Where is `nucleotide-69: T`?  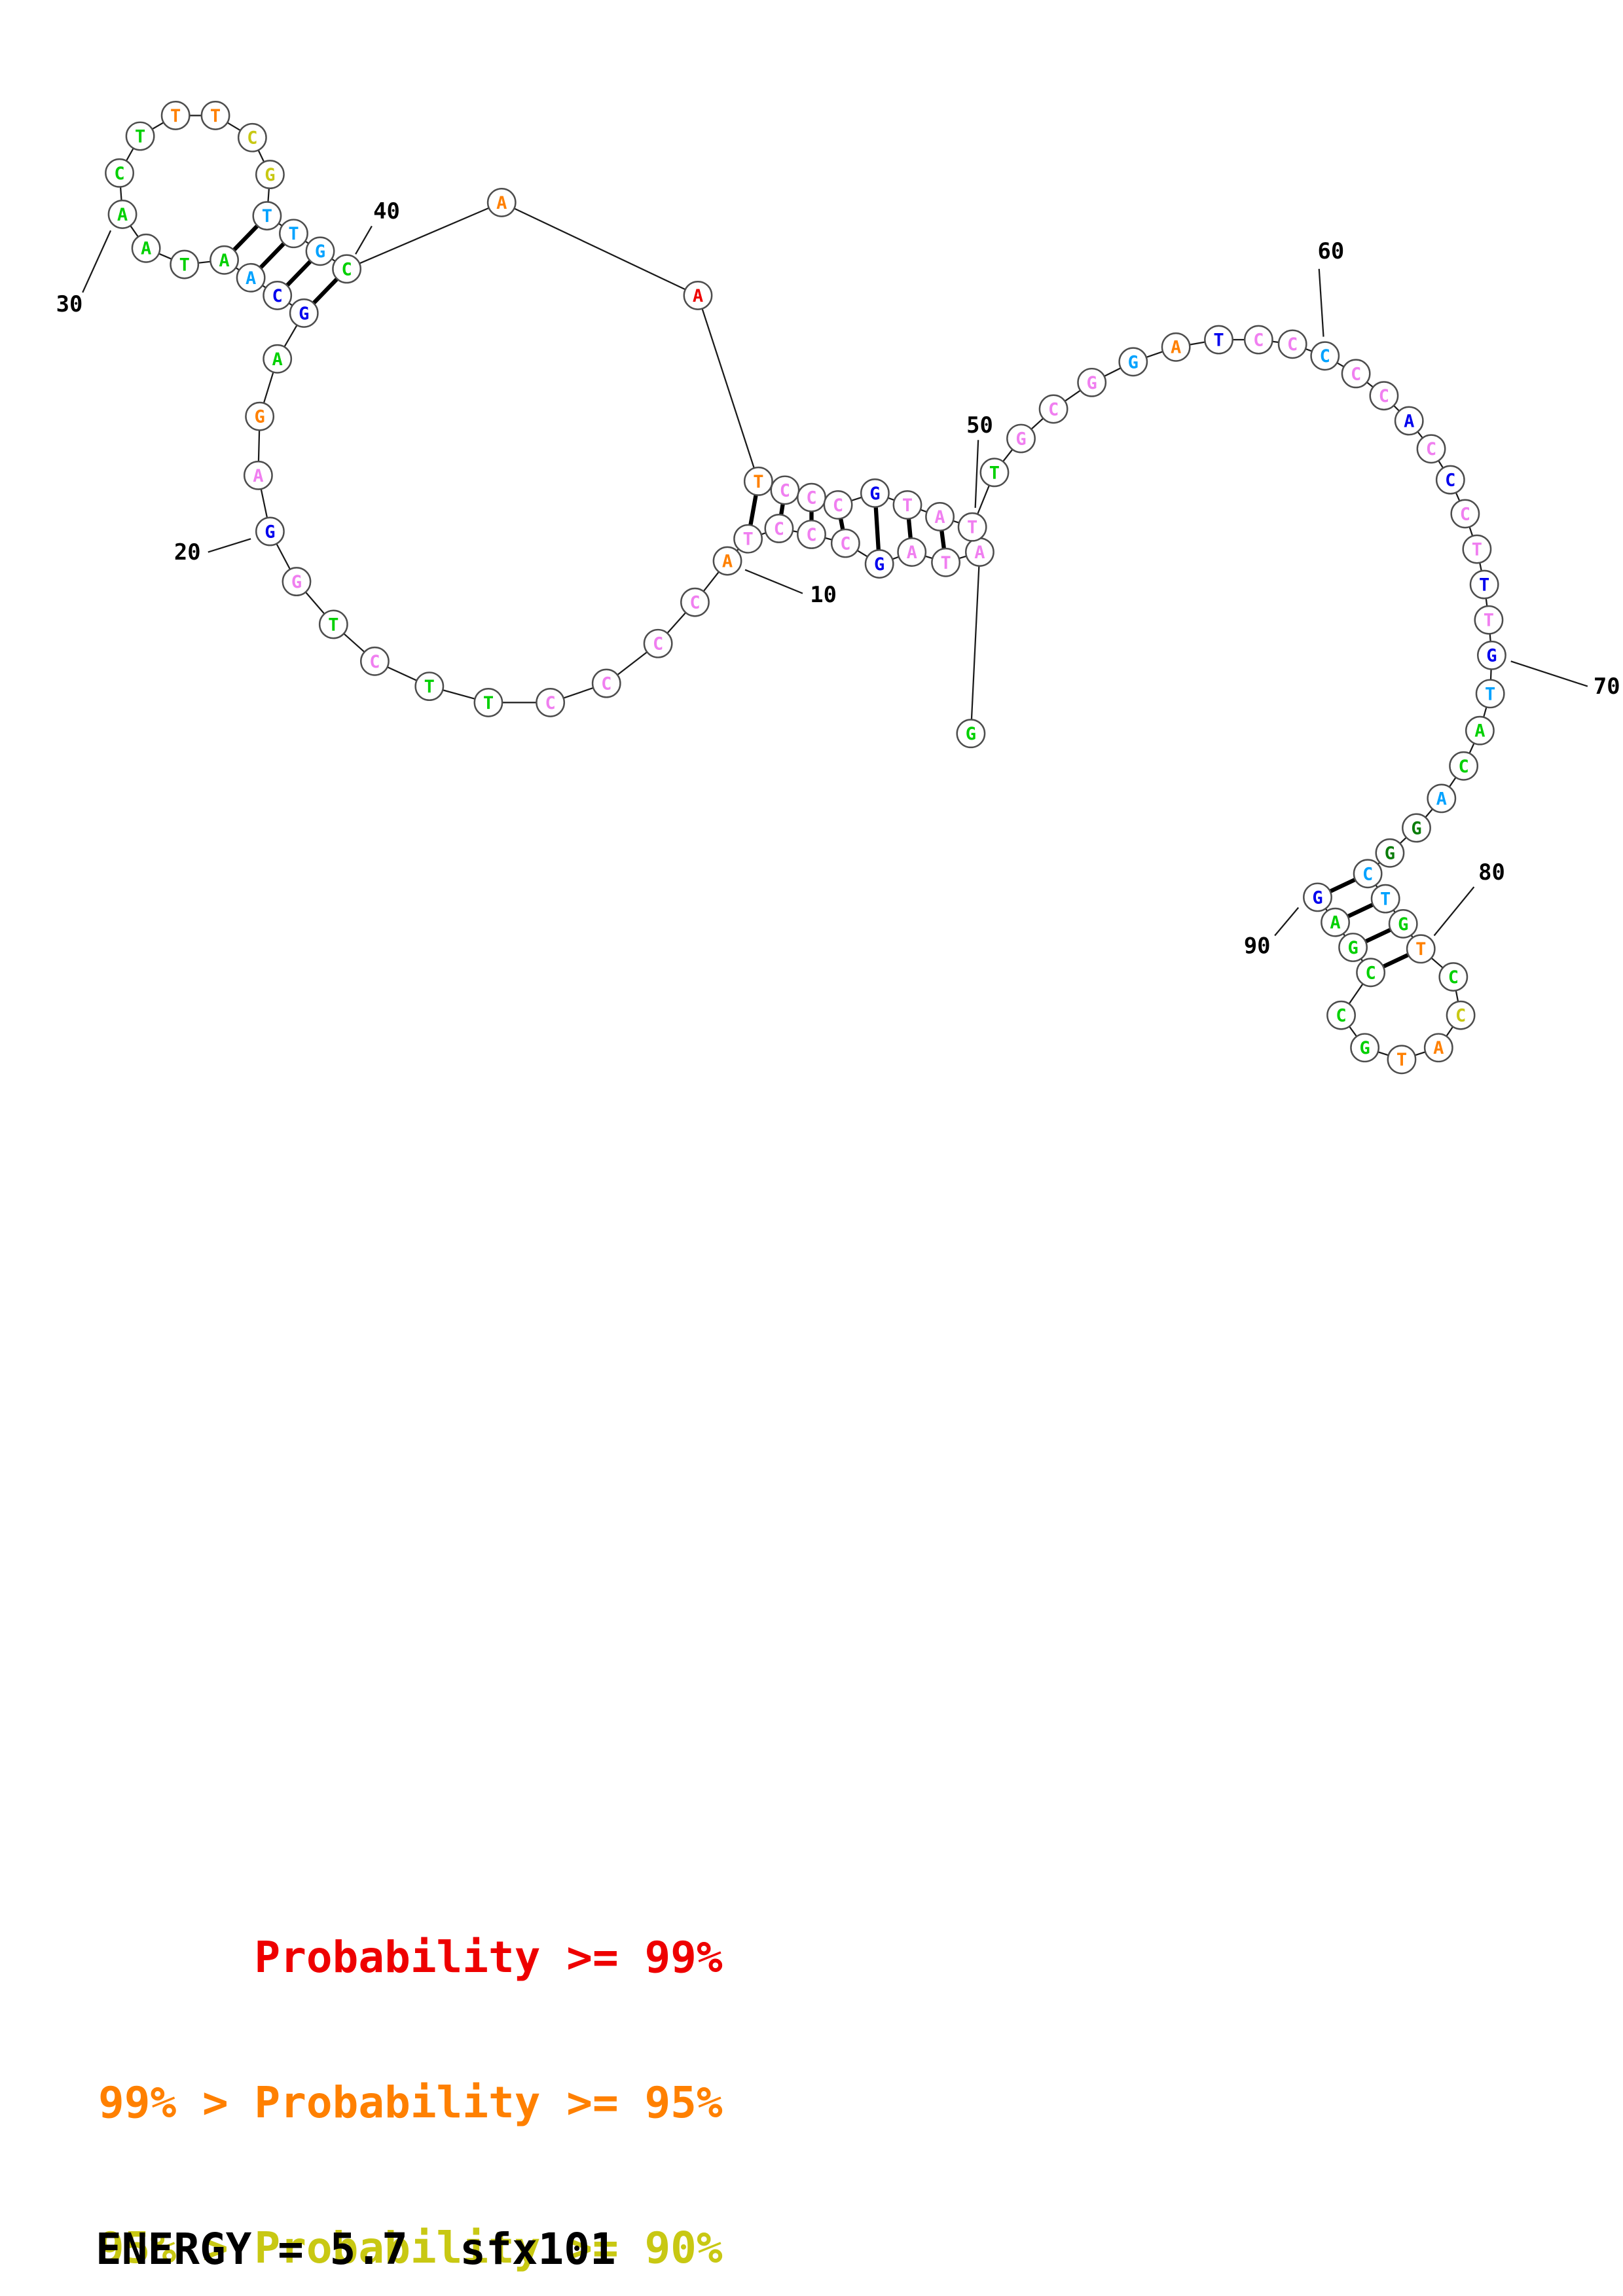
nucleotide-69: T is located at coordinates (1489, 620).